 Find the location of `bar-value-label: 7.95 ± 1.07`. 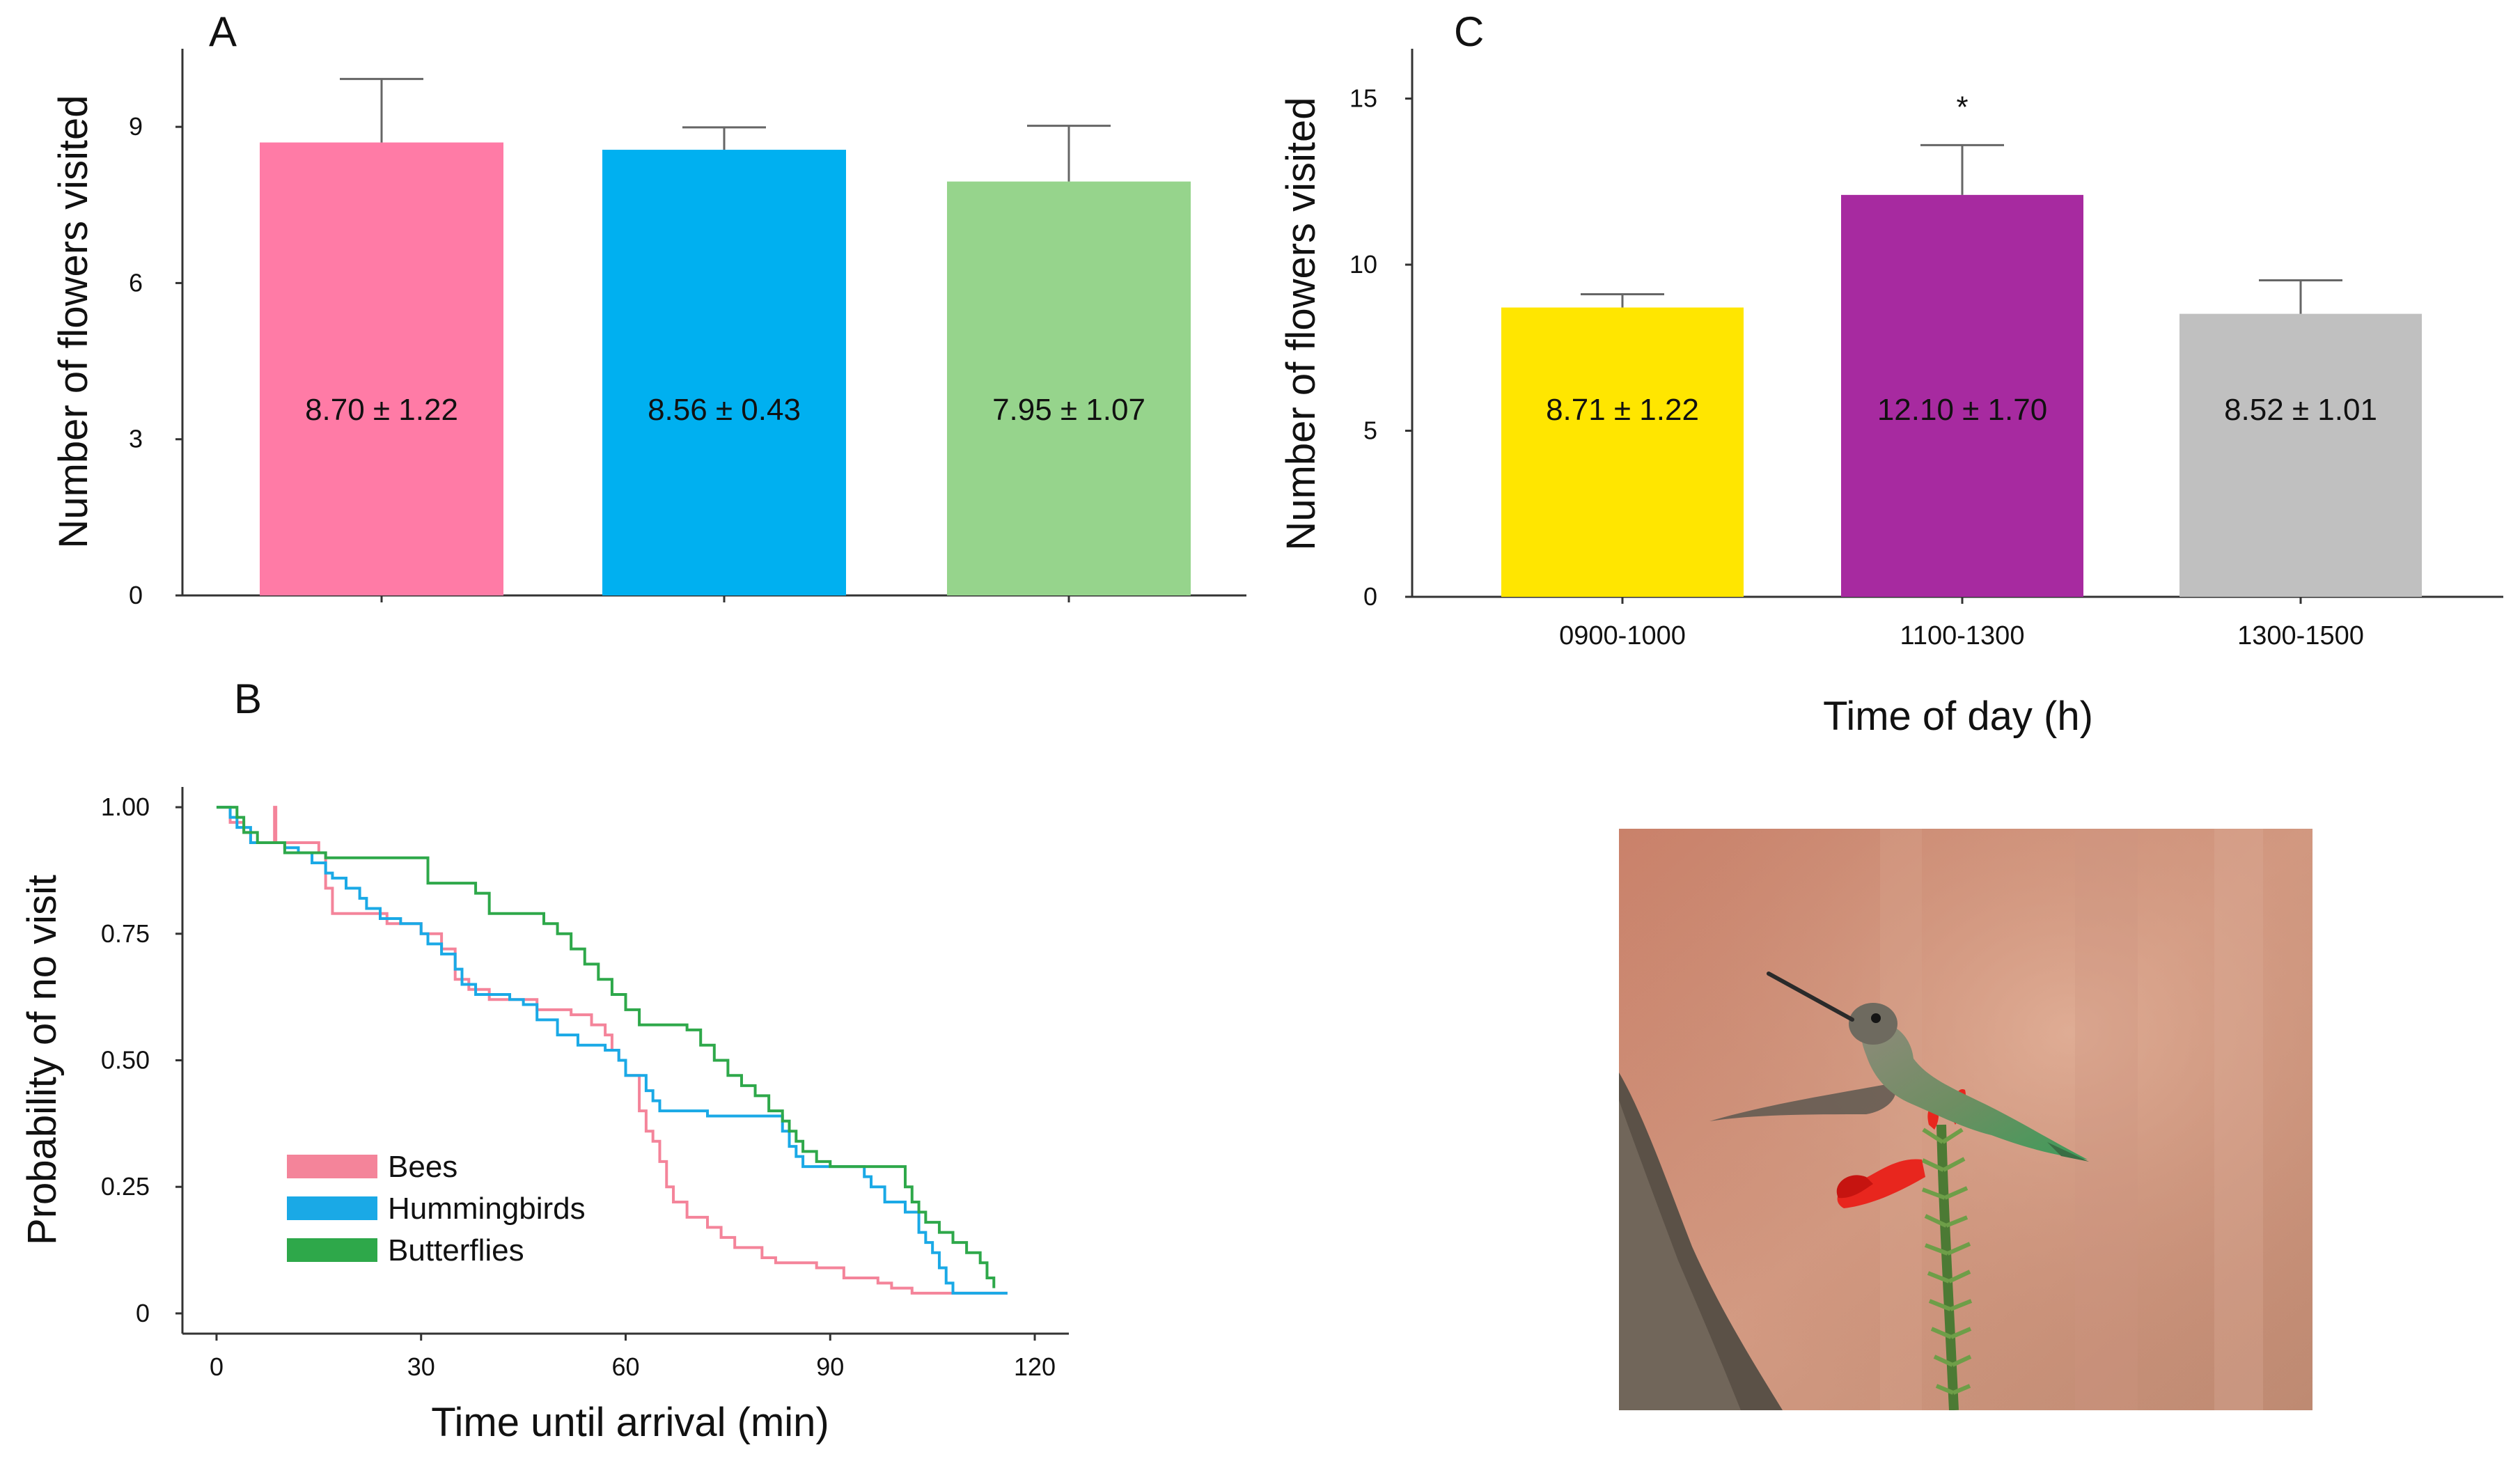

bar-value-label: 7.95 ± 1.07 is located at coordinates (1068, 410).